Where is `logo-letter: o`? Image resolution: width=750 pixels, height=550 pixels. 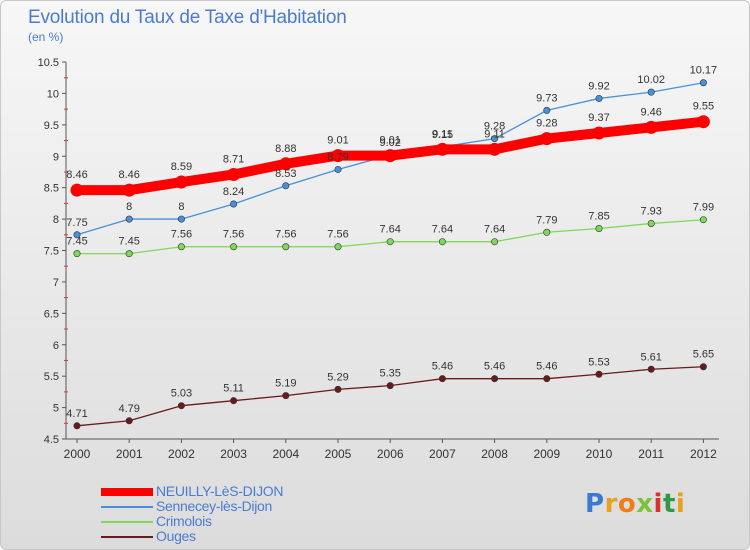
logo-letter: o is located at coordinates (627, 504).